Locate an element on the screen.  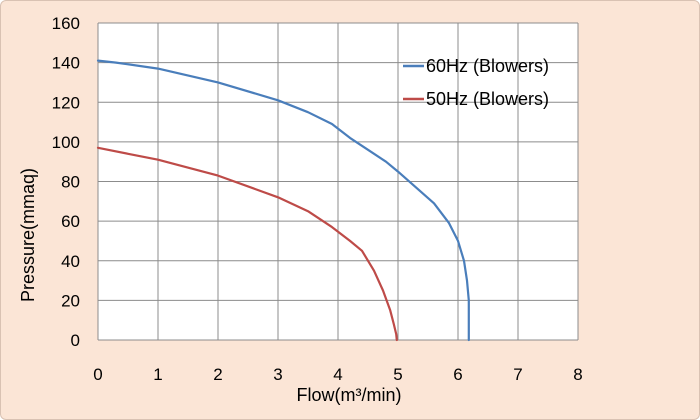
x-axis-title: Flow(m³/min) is located at coordinates (349, 395).